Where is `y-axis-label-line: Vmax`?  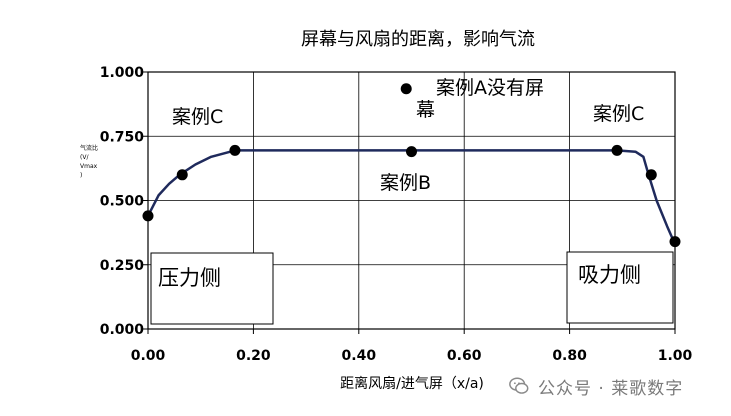 y-axis-label-line: Vmax is located at coordinates (89, 166).